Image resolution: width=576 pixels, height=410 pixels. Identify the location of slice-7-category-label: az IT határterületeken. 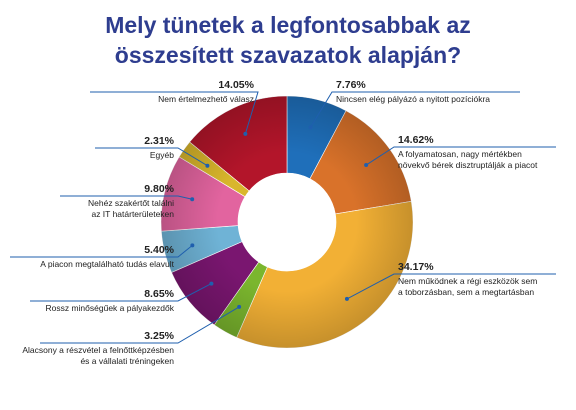
(132, 214).